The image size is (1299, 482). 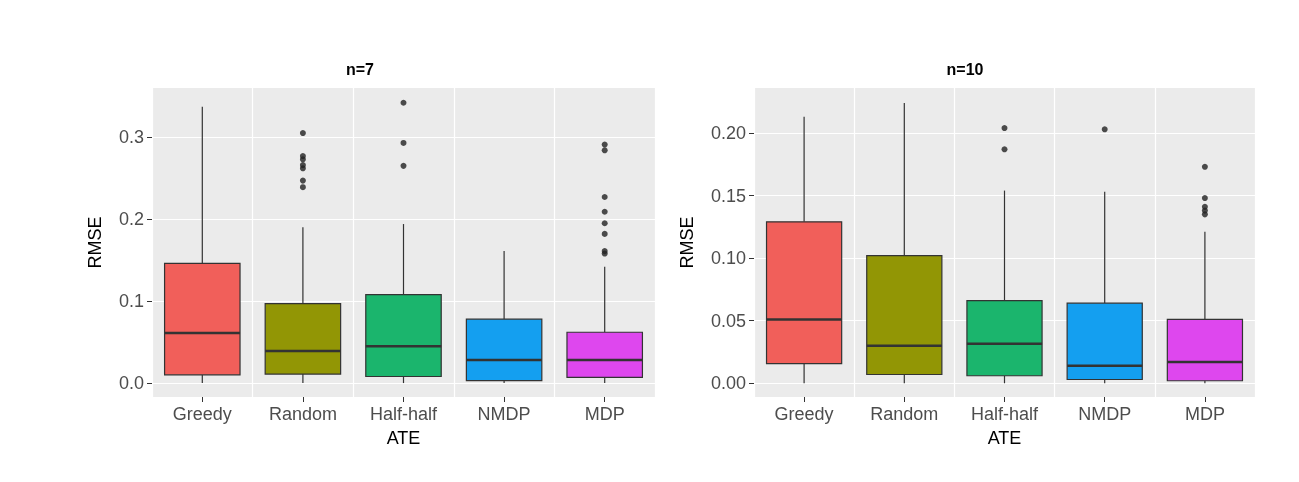 I want to click on y-tick-label: 0.2, so click(x=131, y=219).